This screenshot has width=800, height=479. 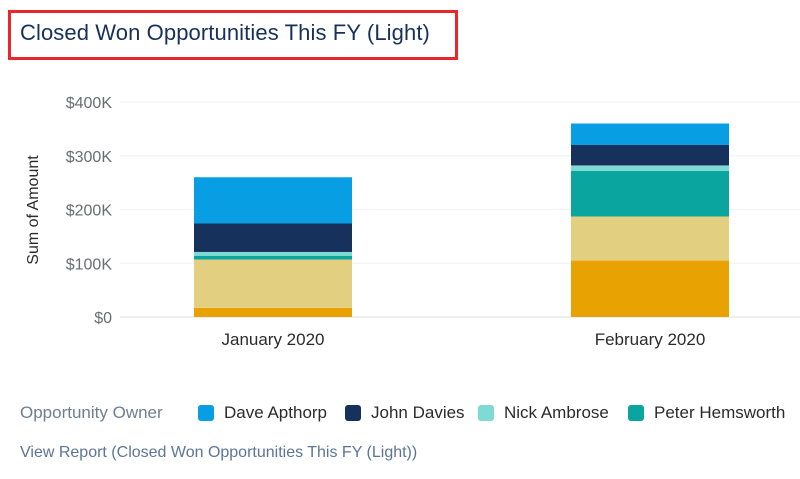 I want to click on title-highlight-box, so click(x=233, y=35).